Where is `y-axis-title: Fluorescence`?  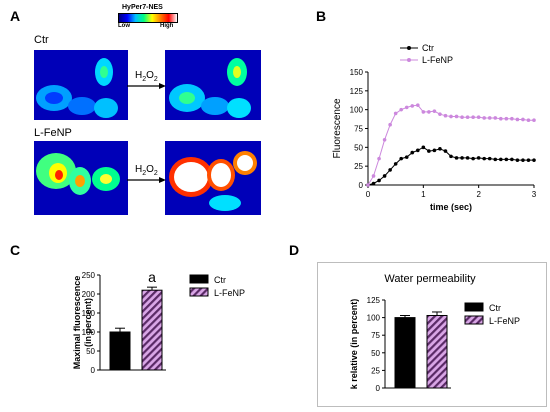 y-axis-title: Fluorescence is located at coordinates (337, 128).